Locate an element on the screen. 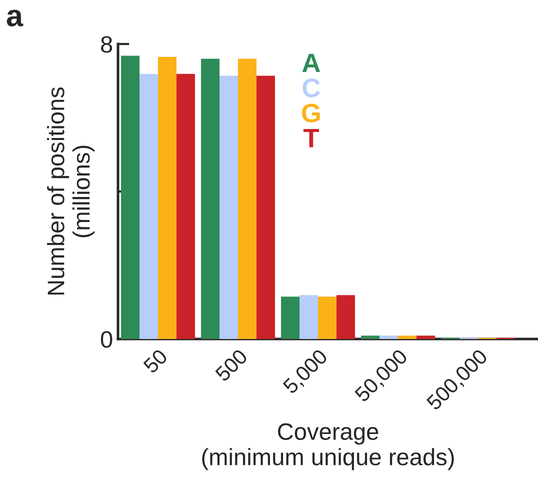 This screenshot has height=499, width=538. text: C is located at coordinates (311, 88).